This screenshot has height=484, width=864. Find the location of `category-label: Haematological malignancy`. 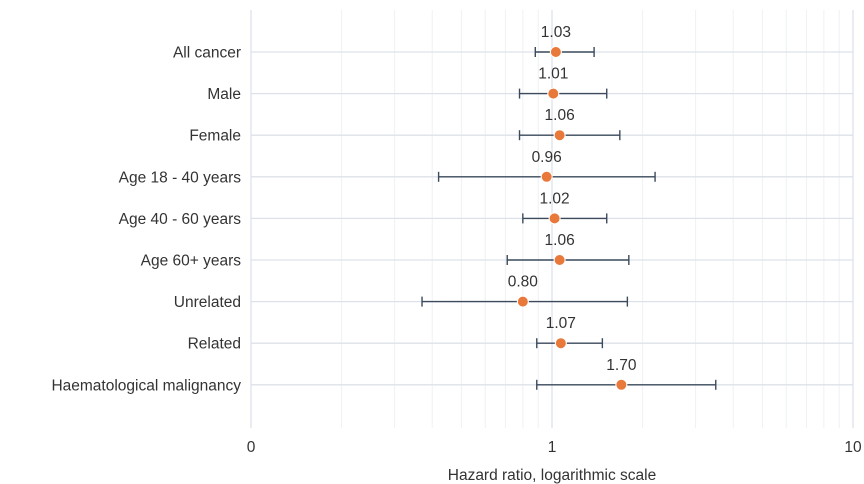

category-label: Haematological malignancy is located at coordinates (146, 385).